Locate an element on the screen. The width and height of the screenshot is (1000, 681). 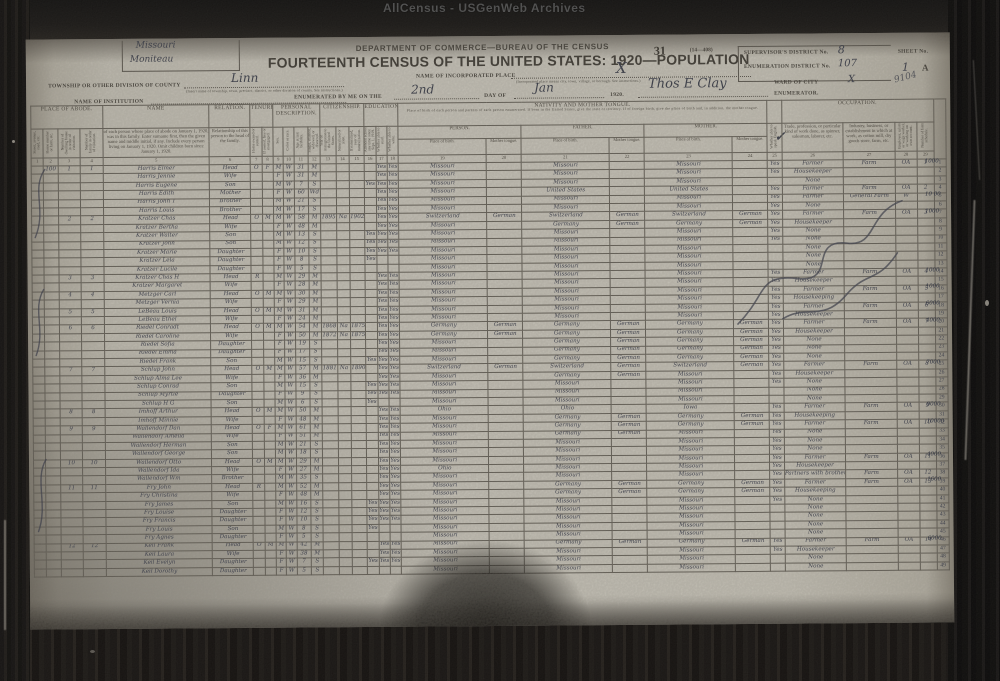
incorporated-label: NAME OF INCORPORATED PLACE is located at coordinates (465, 76).